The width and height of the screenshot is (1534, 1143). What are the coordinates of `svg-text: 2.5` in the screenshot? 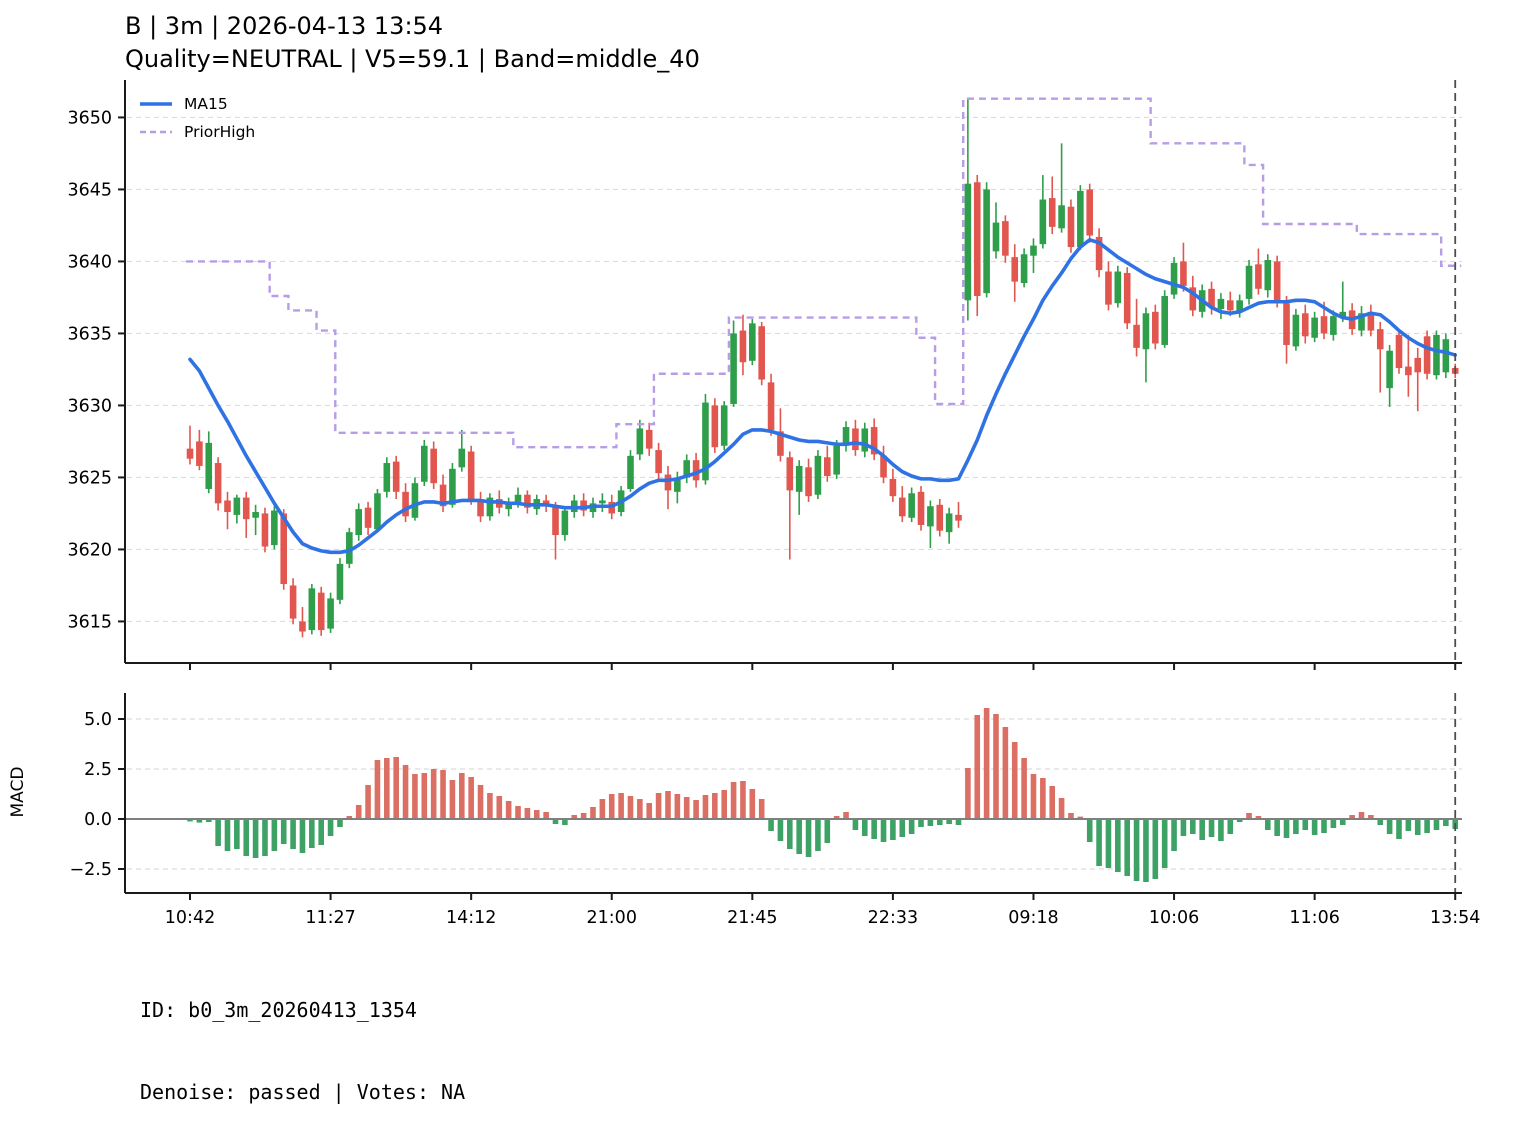 It's located at (98, 770).